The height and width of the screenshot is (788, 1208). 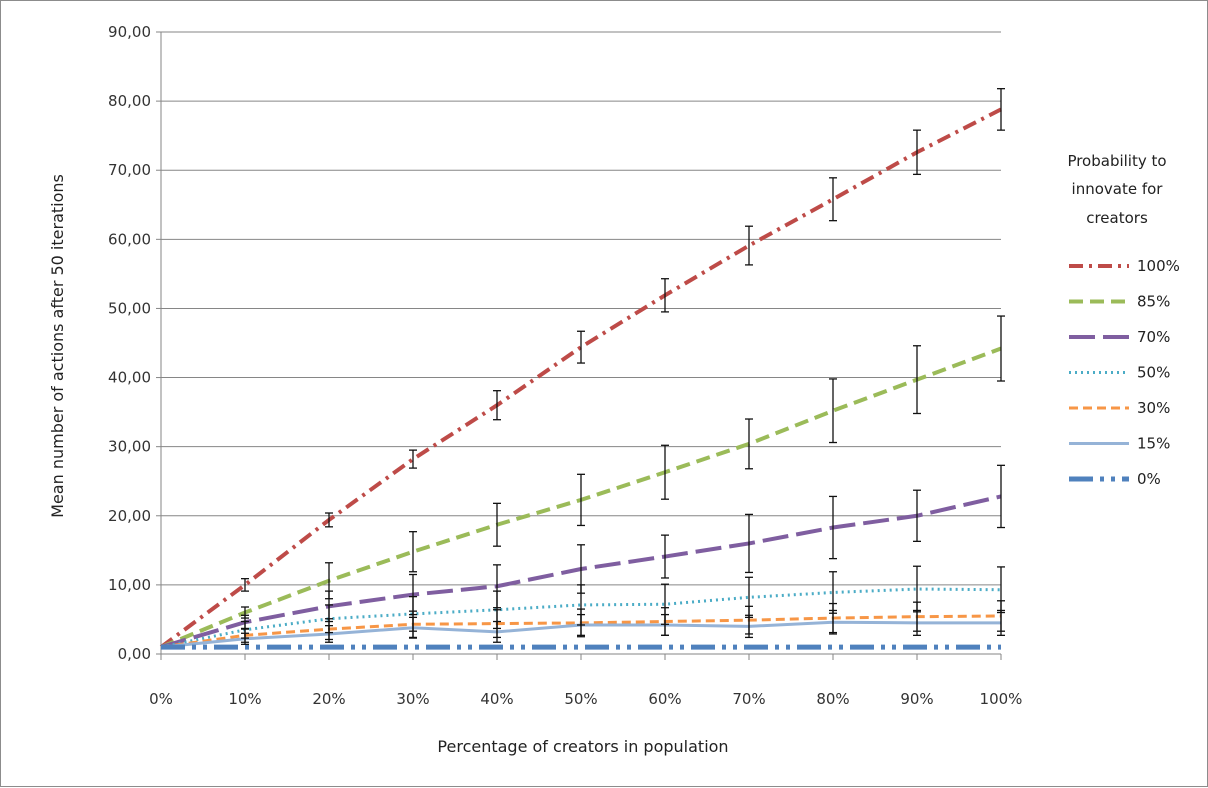 What do you see at coordinates (496, 699) in the screenshot?
I see `x-tick-label: 40%` at bounding box center [496, 699].